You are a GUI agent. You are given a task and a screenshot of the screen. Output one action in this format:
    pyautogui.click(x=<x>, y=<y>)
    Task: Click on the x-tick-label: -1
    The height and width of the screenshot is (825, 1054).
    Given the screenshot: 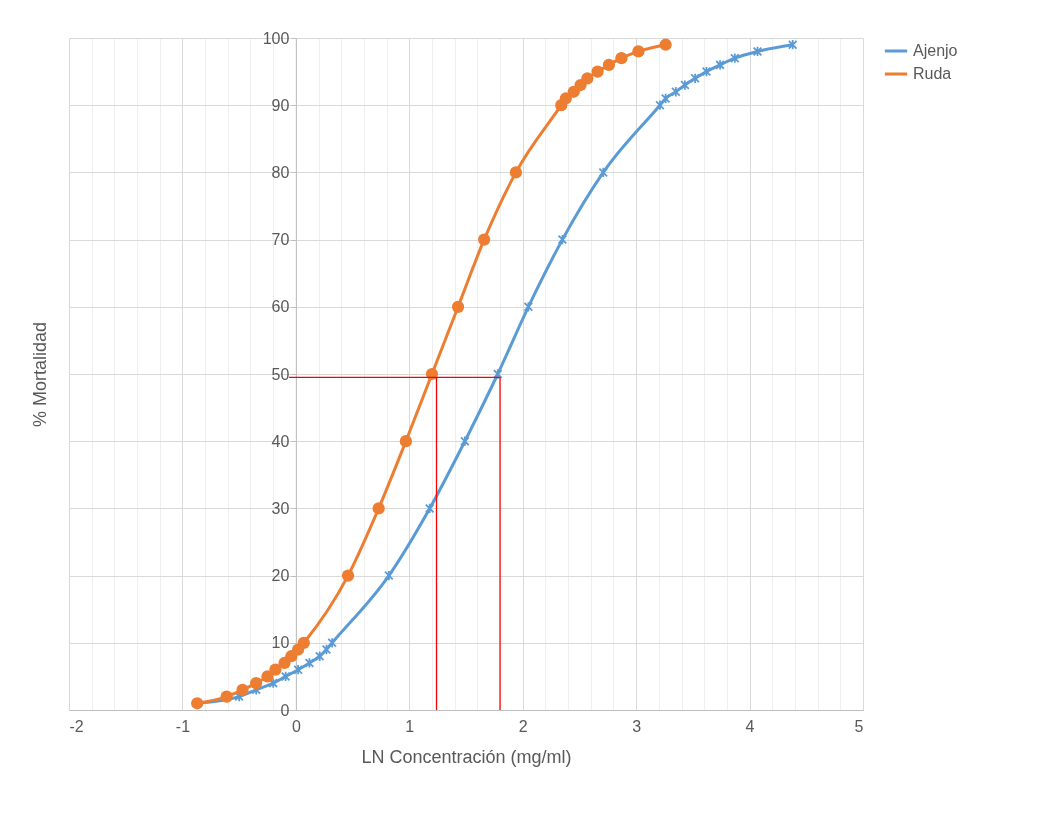 What is the action you would take?
    pyautogui.click(x=183, y=726)
    